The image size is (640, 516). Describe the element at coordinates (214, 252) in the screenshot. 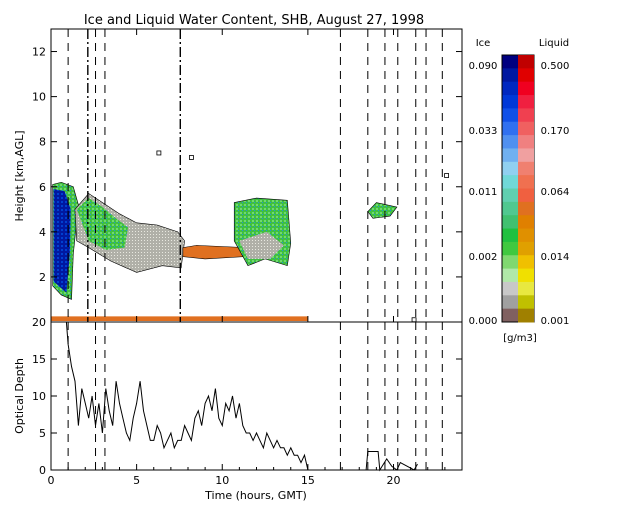

I see `cloud-liquid-layer` at that location.